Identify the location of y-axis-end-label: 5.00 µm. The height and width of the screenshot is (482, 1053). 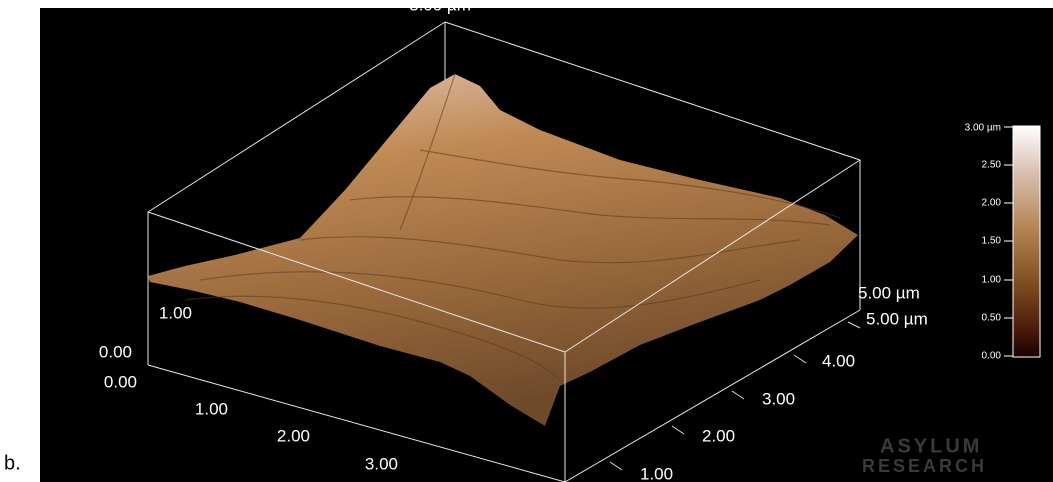
(889, 292).